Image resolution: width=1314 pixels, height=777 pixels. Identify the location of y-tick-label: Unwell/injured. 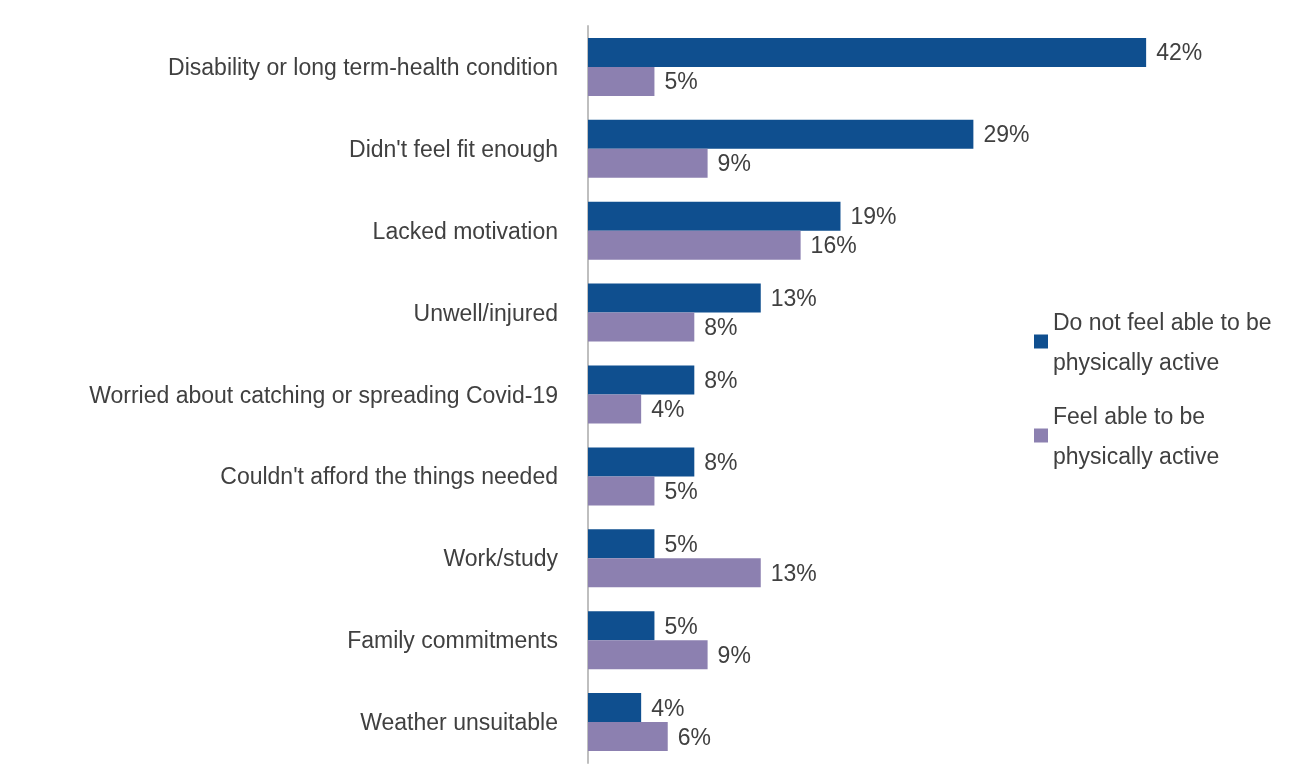
(485, 312).